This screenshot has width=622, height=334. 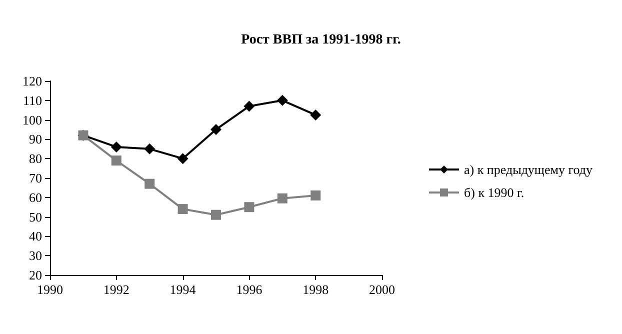 What do you see at coordinates (321, 40) in the screenshot?
I see `chart-title: Рост ВВП за 1991-1998 гг.` at bounding box center [321, 40].